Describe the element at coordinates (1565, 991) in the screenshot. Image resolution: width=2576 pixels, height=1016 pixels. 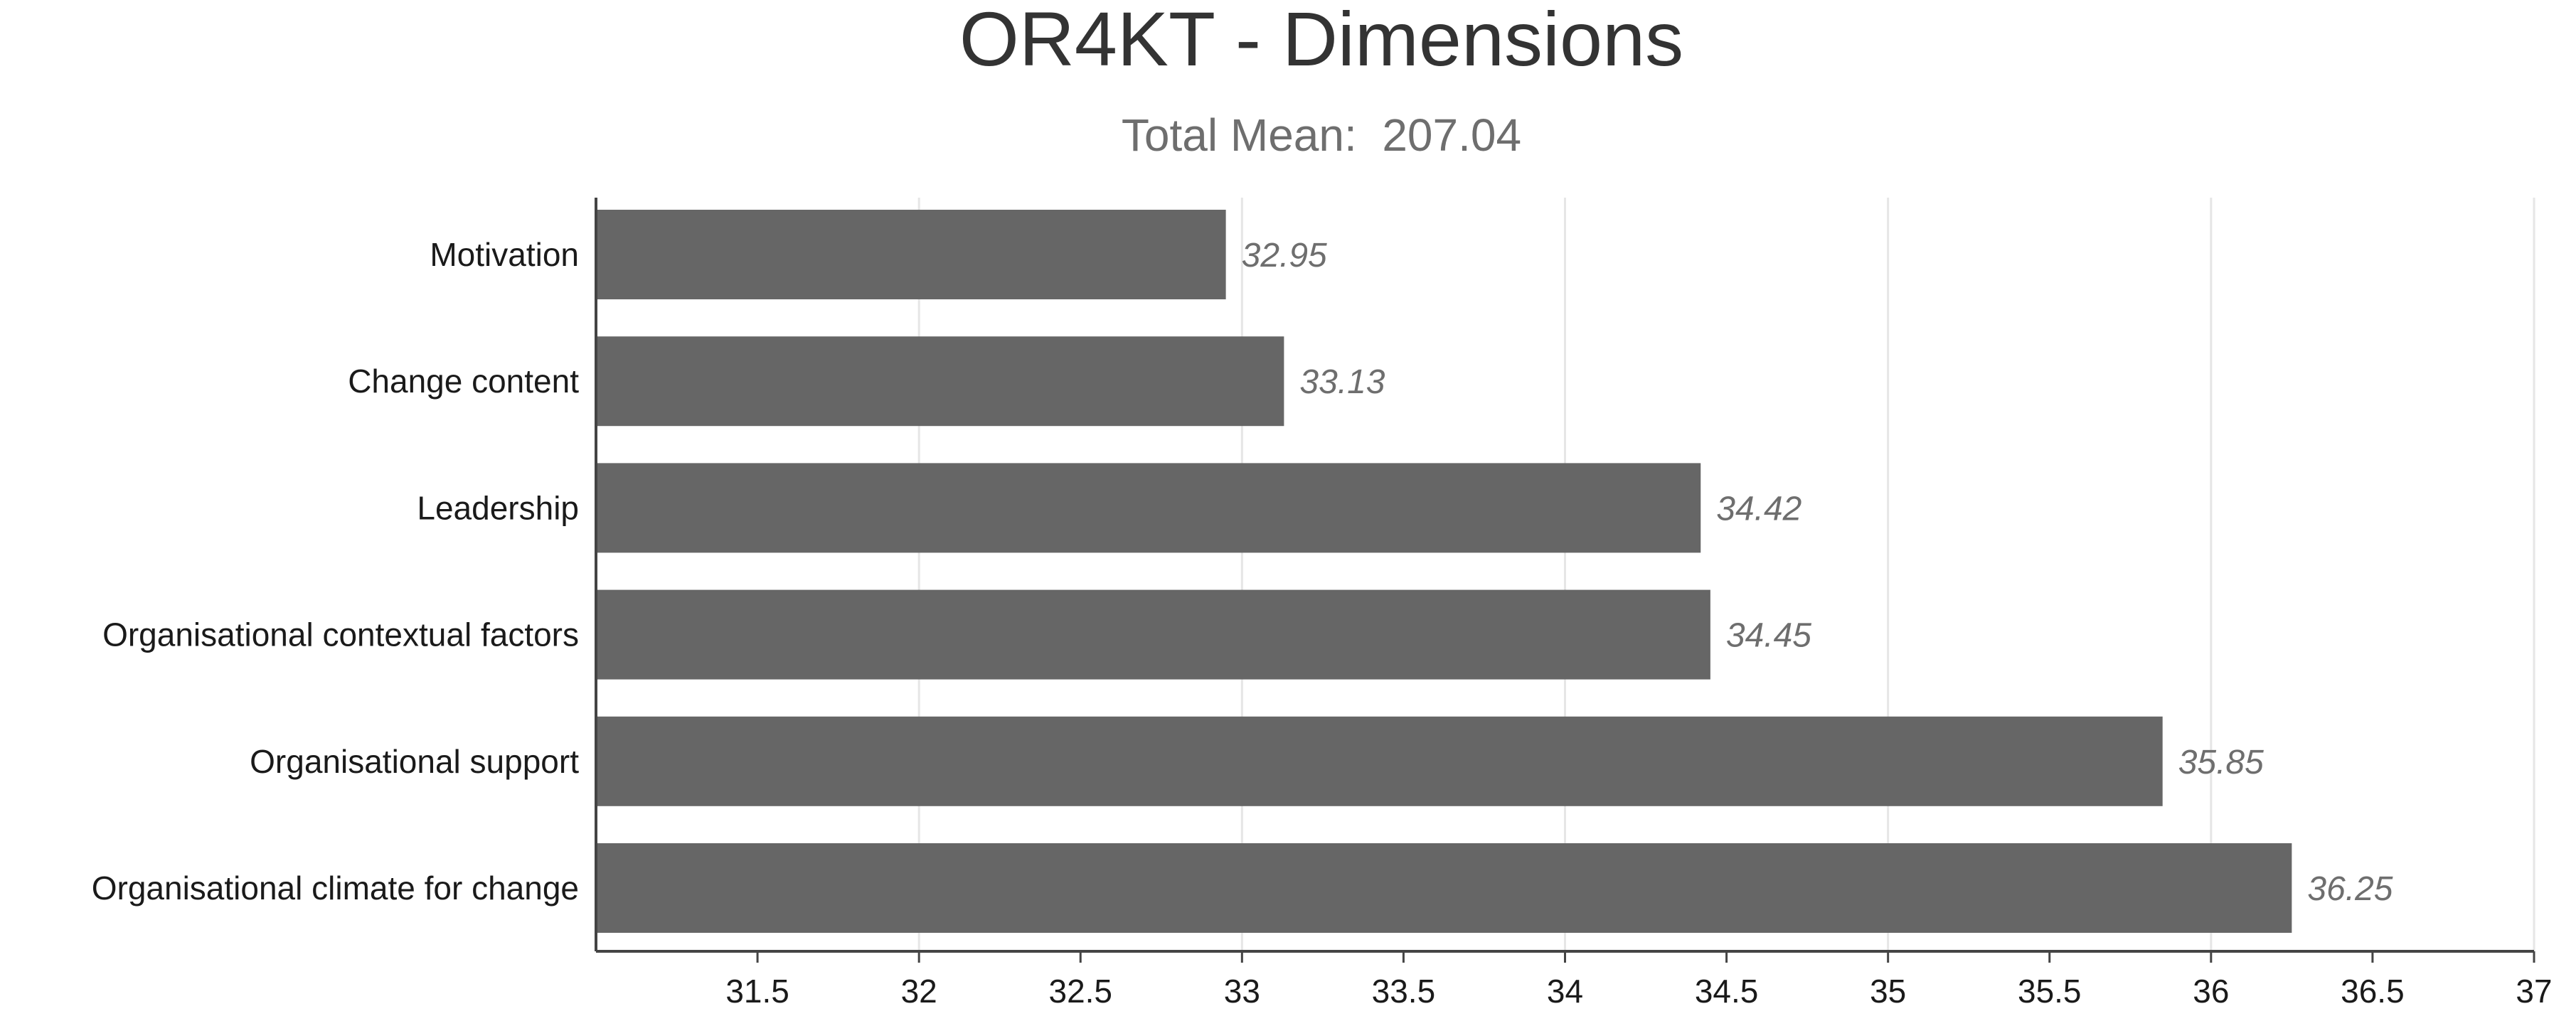
I see `x-tick-label: 34` at that location.